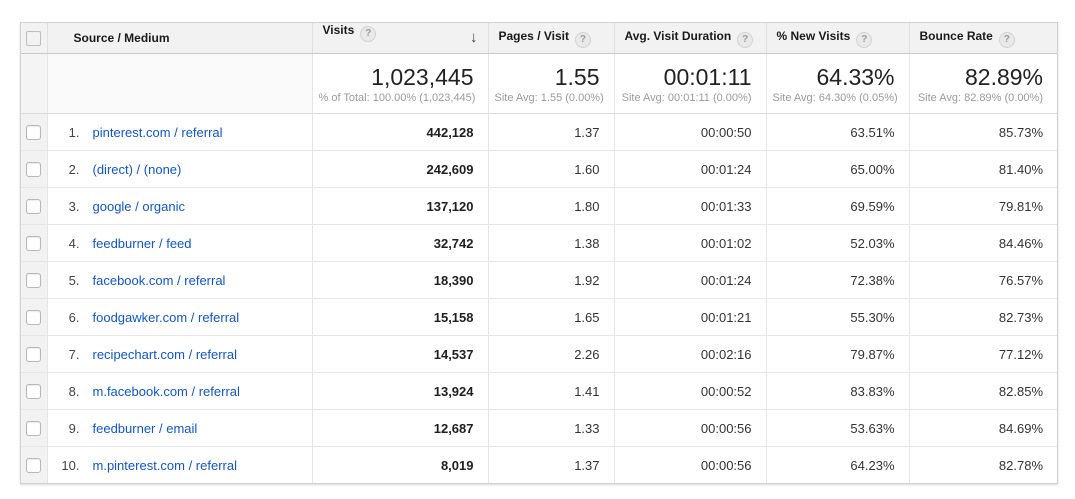 The width and height of the screenshot is (1075, 499). What do you see at coordinates (34, 83) in the screenshot?
I see `summary-checkbox-cell` at bounding box center [34, 83].